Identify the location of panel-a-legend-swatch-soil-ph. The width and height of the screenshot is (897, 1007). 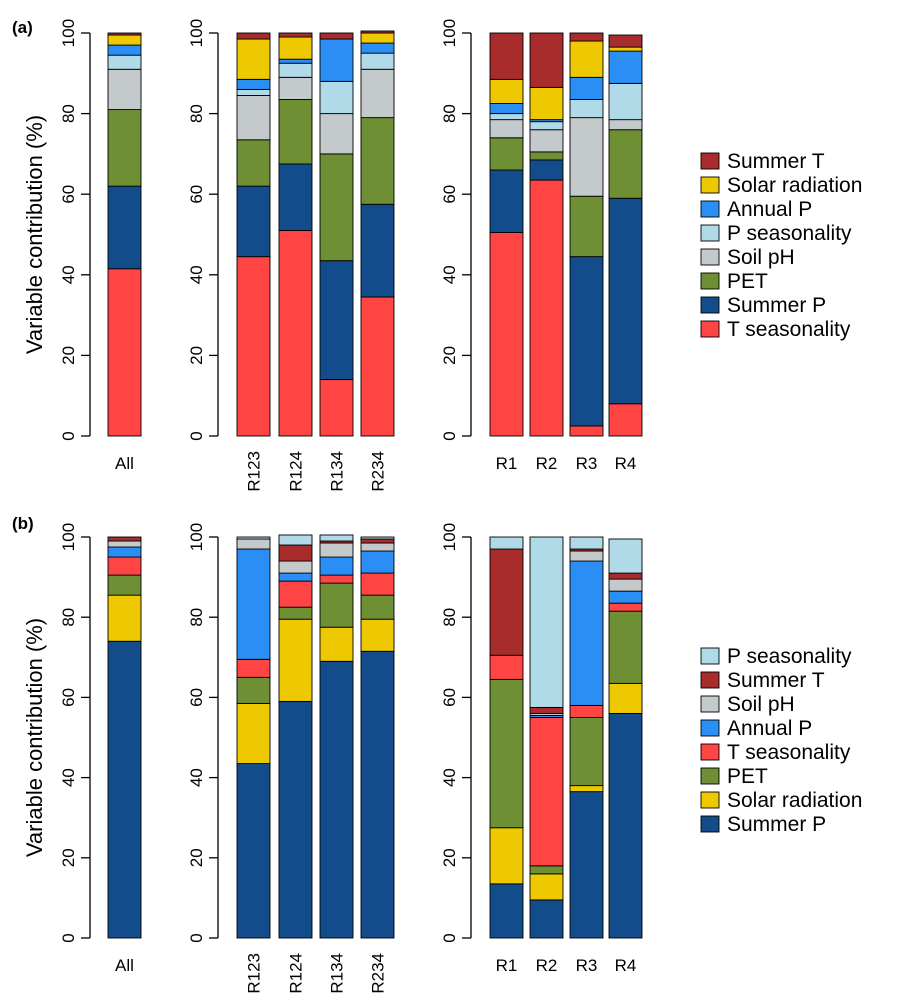
(710, 257).